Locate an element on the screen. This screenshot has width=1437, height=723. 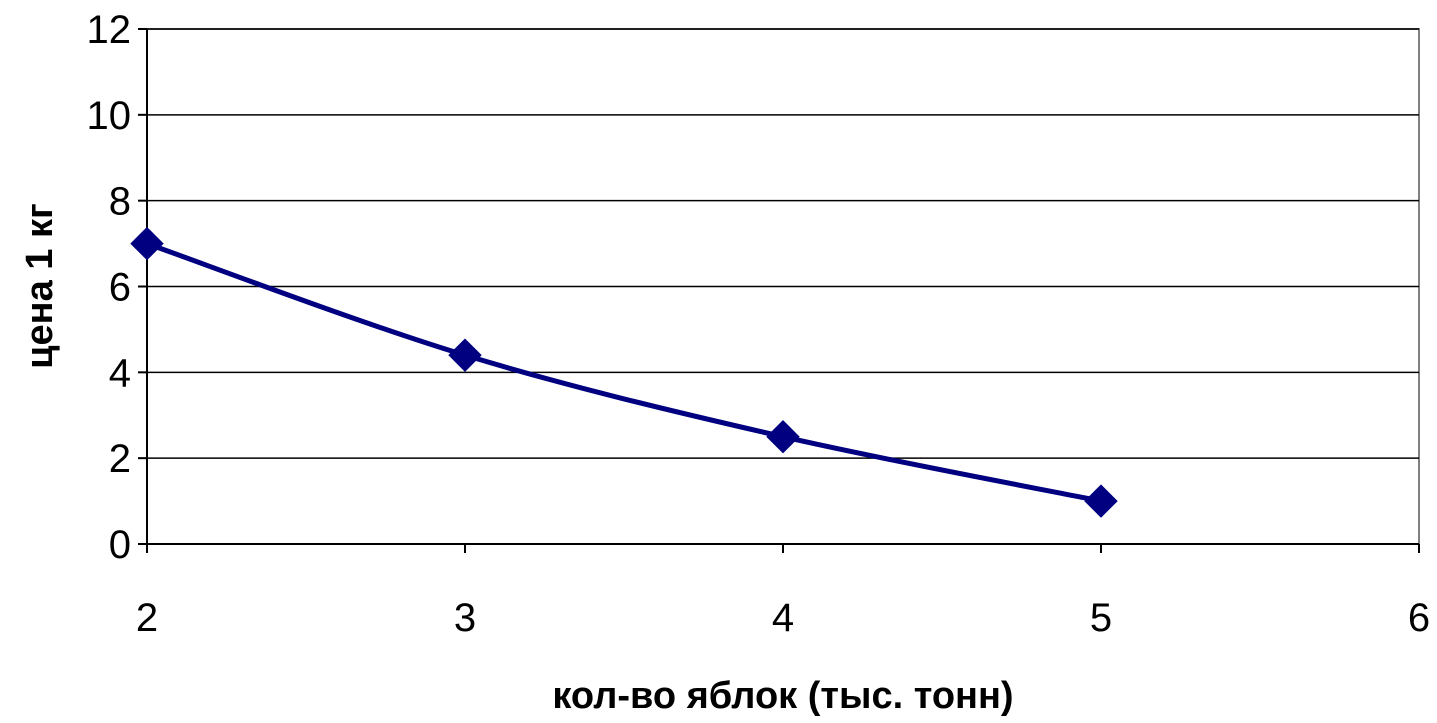
y-tick-label-2: 4 is located at coordinates (120, 373).